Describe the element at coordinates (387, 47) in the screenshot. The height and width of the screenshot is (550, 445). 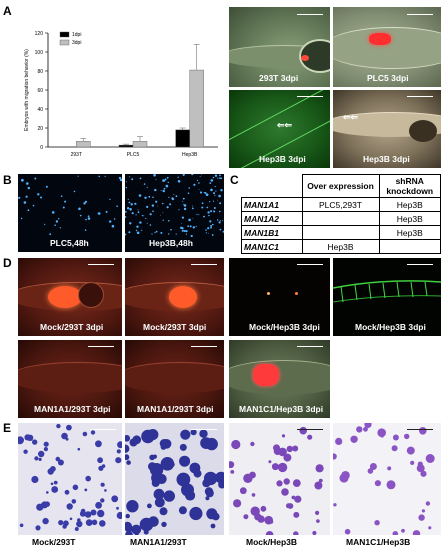
I see `panel-a-image-plc5: PLC5 3dpi` at that location.